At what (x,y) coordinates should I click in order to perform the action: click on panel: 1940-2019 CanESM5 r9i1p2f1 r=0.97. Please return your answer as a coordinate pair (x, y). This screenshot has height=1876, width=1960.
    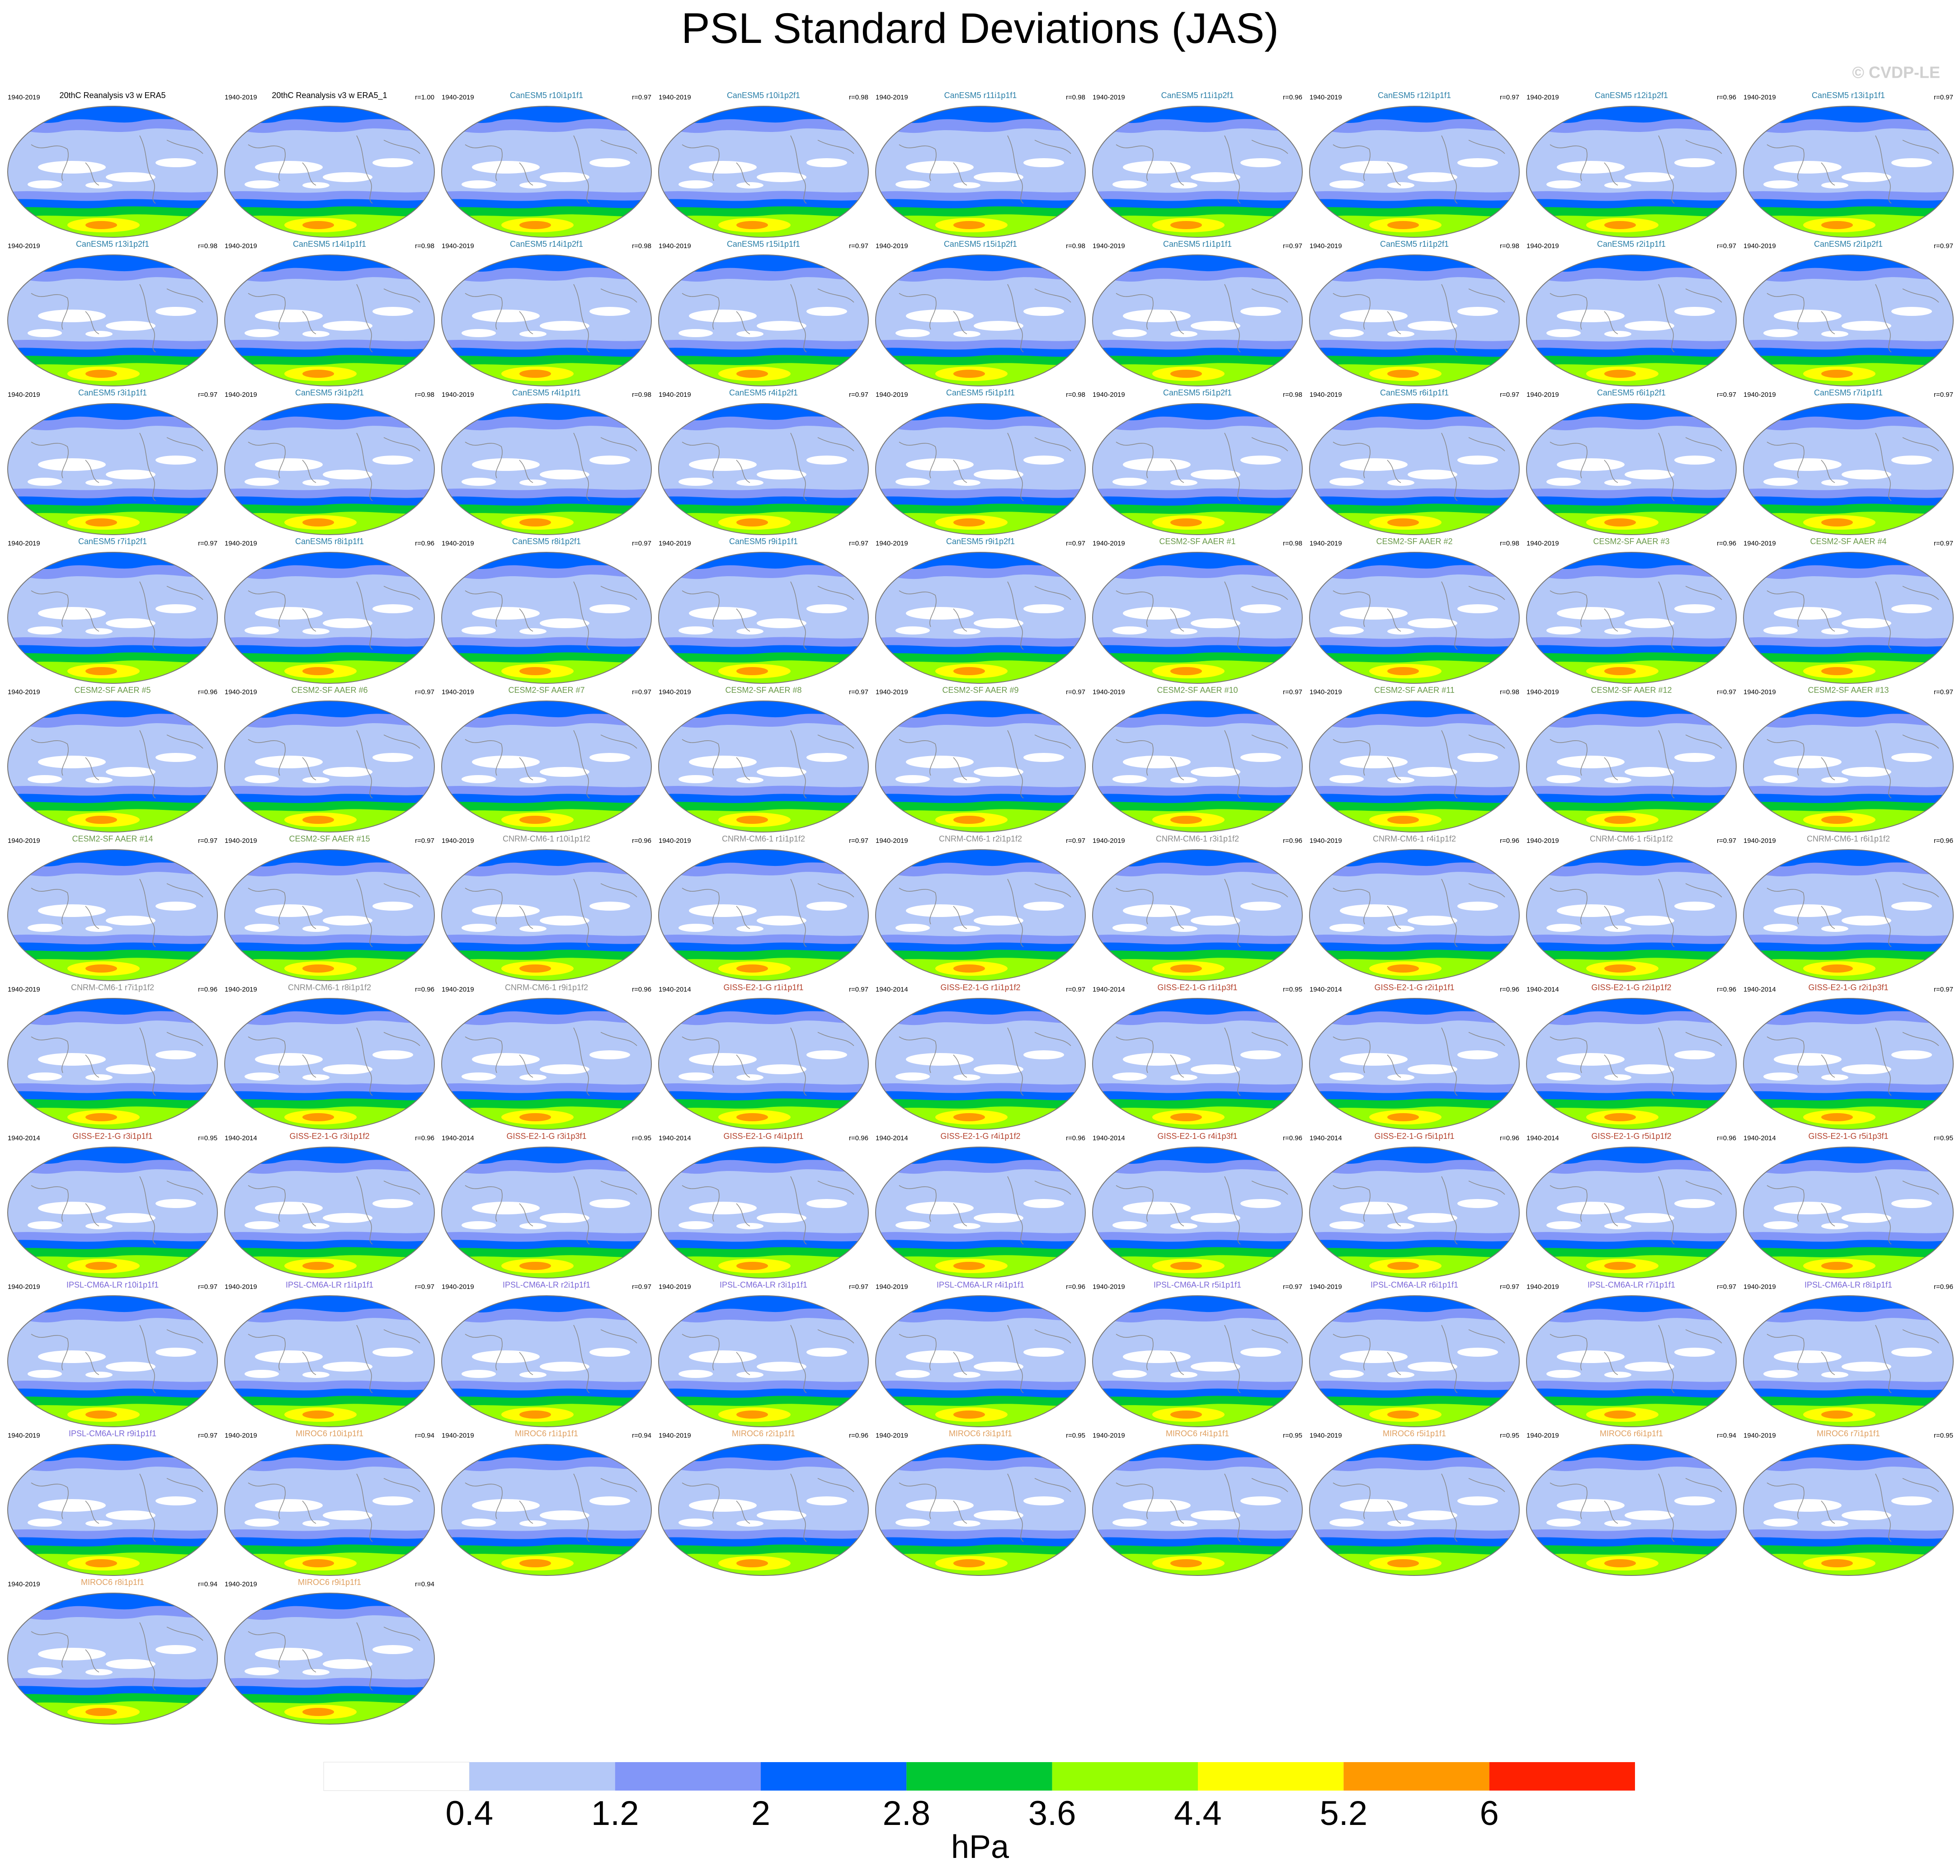
    Looking at the image, I should click on (980, 611).